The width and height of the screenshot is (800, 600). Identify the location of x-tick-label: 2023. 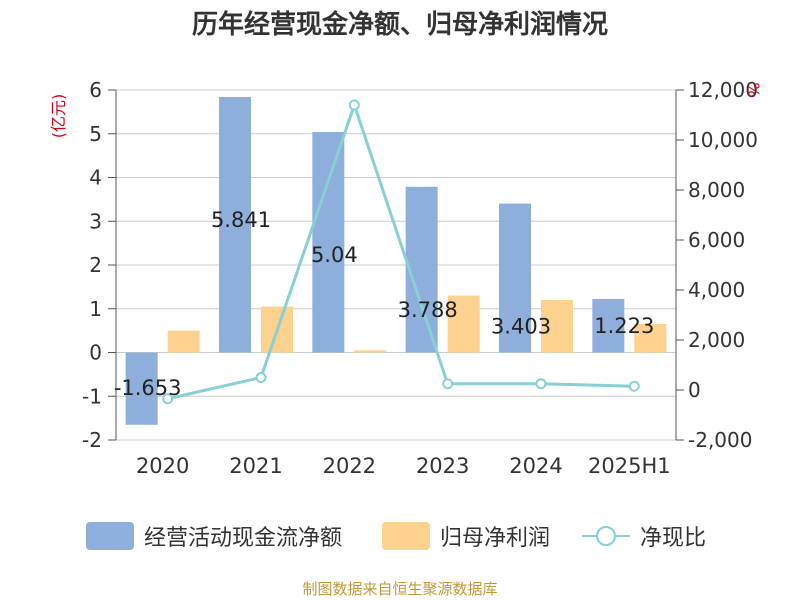
(442, 466).